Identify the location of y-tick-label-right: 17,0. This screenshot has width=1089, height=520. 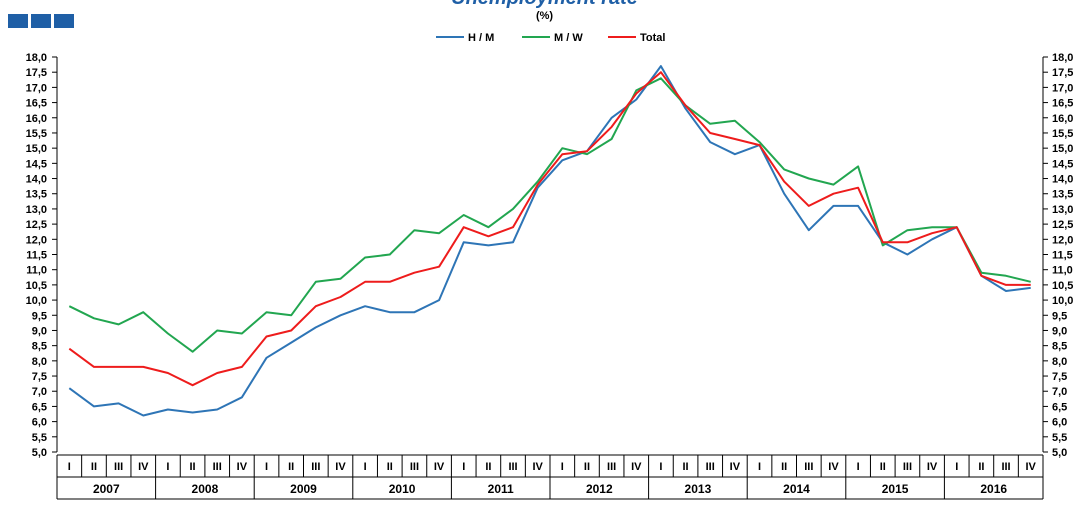
(1062, 88).